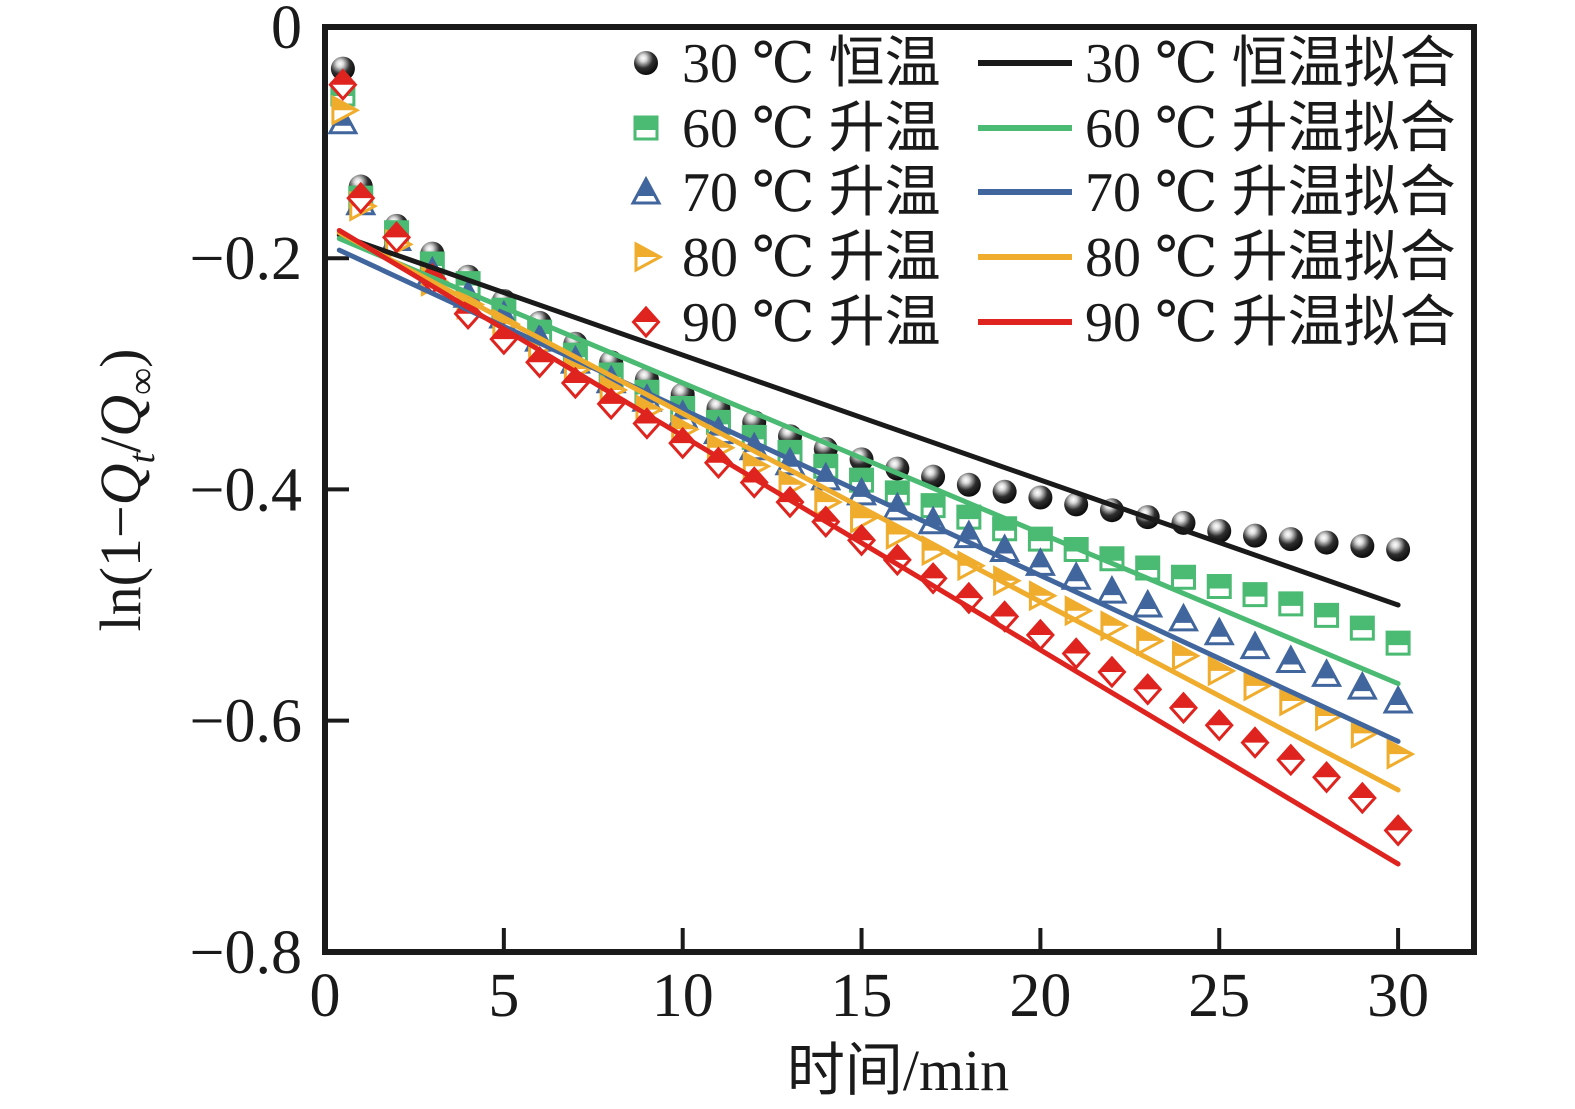  What do you see at coordinates (683, 996) in the screenshot?
I see `x-tick-label: 10` at bounding box center [683, 996].